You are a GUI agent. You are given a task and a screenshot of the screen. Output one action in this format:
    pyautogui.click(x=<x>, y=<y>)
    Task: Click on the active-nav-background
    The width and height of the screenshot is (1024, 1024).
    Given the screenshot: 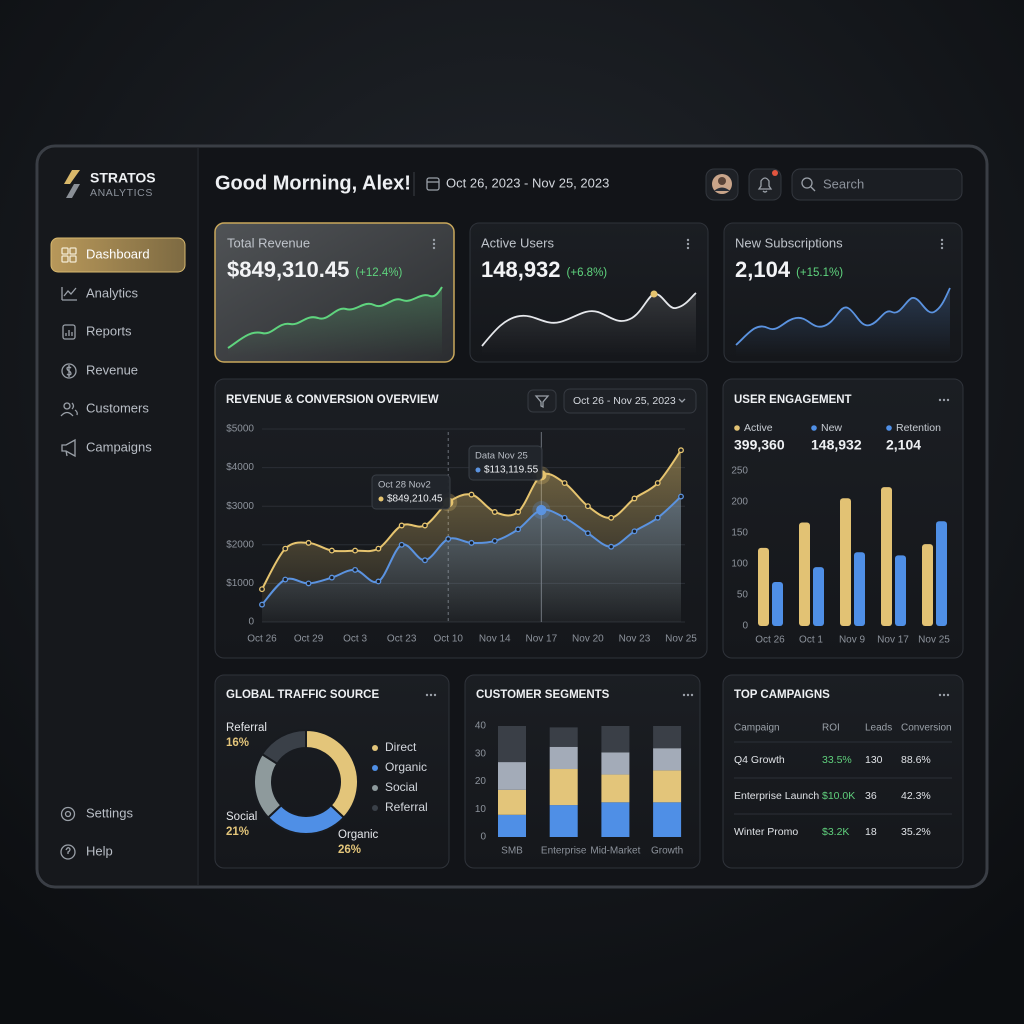 What is the action you would take?
    pyautogui.click(x=118, y=255)
    